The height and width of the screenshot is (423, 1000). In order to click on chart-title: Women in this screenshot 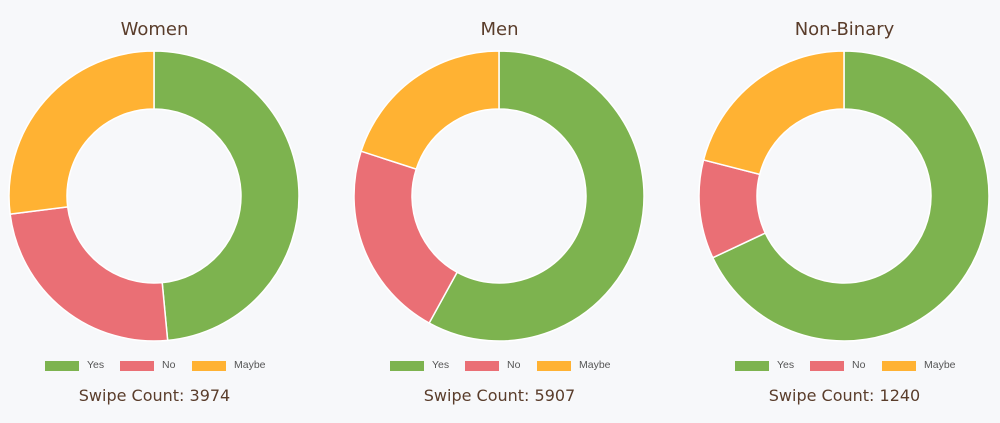, I will do `click(154, 29)`.